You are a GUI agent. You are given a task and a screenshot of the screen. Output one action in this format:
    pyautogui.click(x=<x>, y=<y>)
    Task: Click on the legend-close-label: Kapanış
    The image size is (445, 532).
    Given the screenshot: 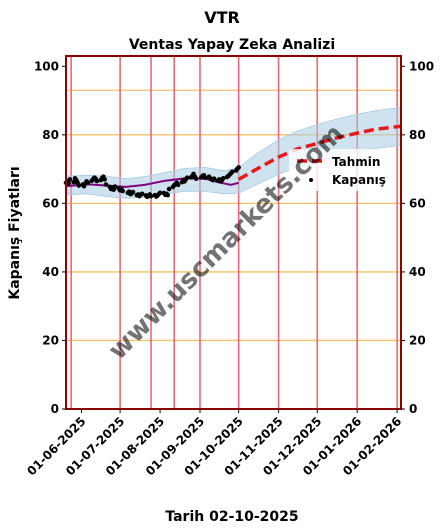 What is the action you would take?
    pyautogui.click(x=359, y=180)
    